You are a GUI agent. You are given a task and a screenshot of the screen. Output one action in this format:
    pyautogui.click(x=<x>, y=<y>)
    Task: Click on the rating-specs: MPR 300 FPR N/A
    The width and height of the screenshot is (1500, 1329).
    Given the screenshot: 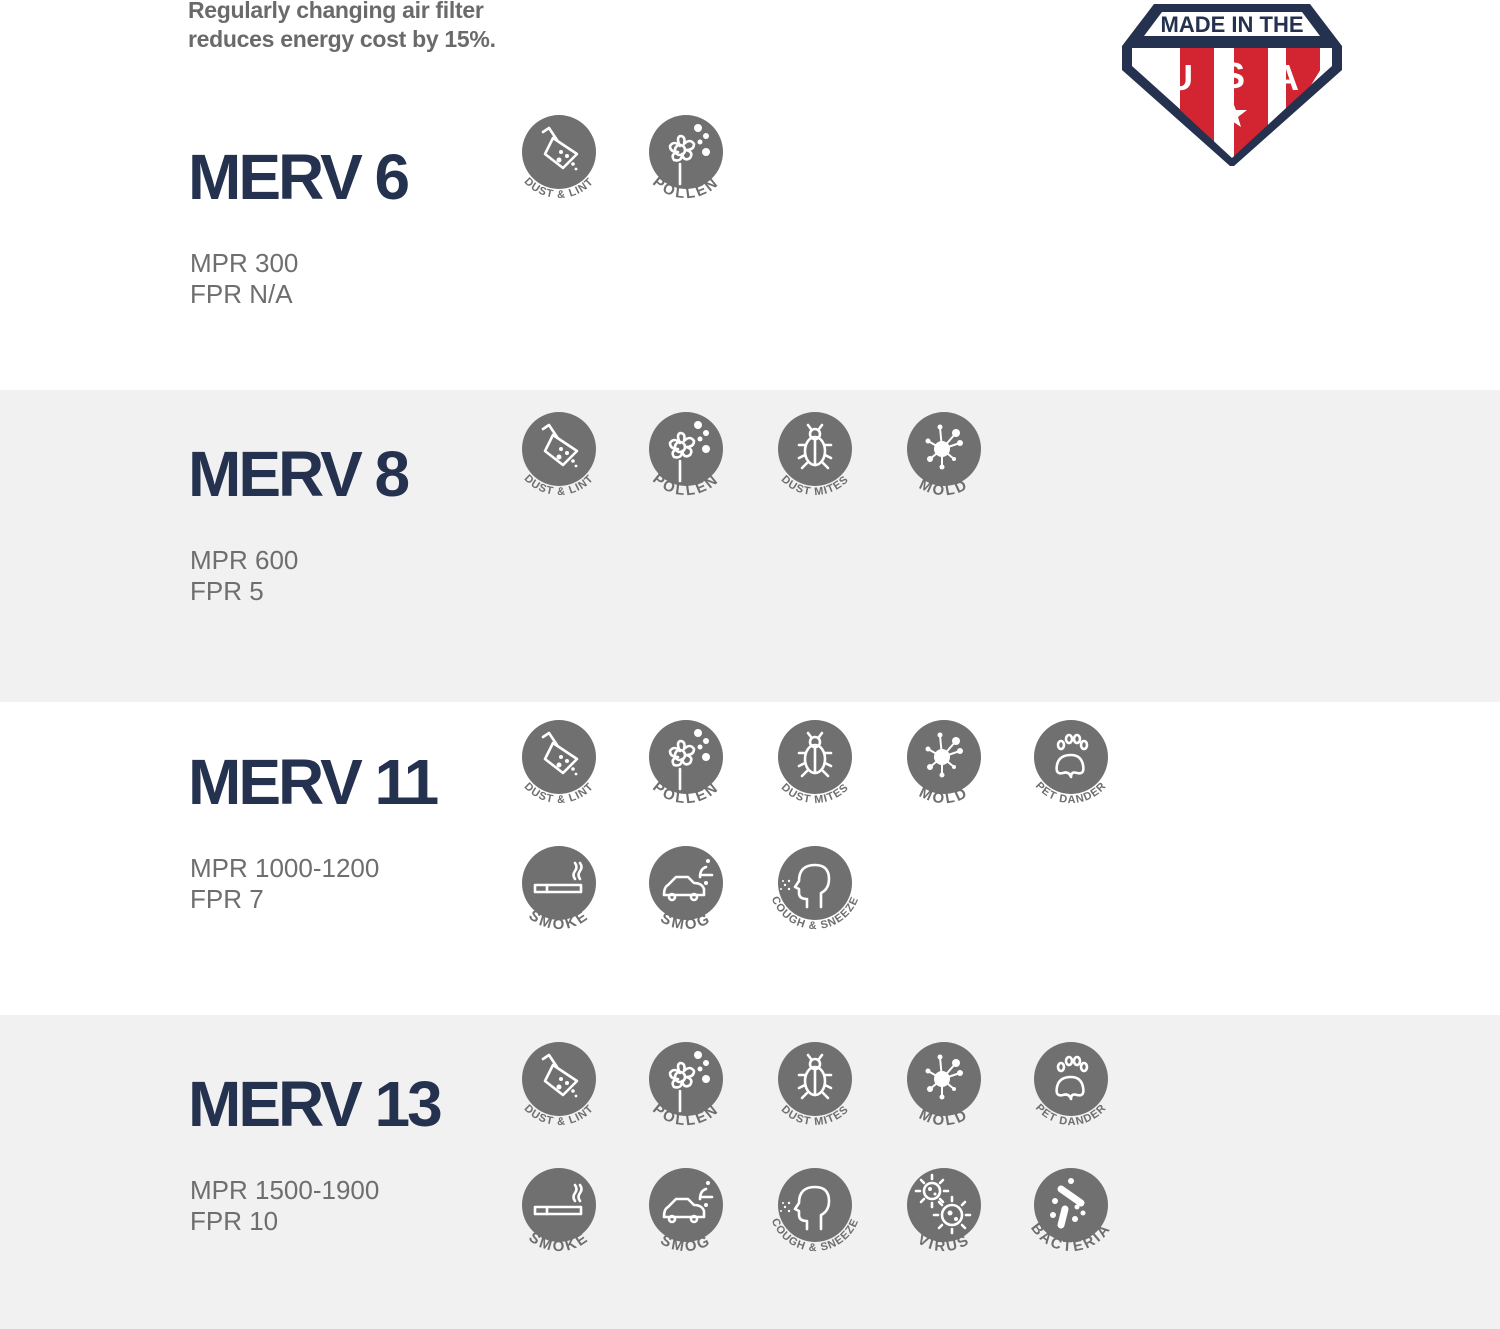 What is the action you would take?
    pyautogui.click(x=244, y=279)
    